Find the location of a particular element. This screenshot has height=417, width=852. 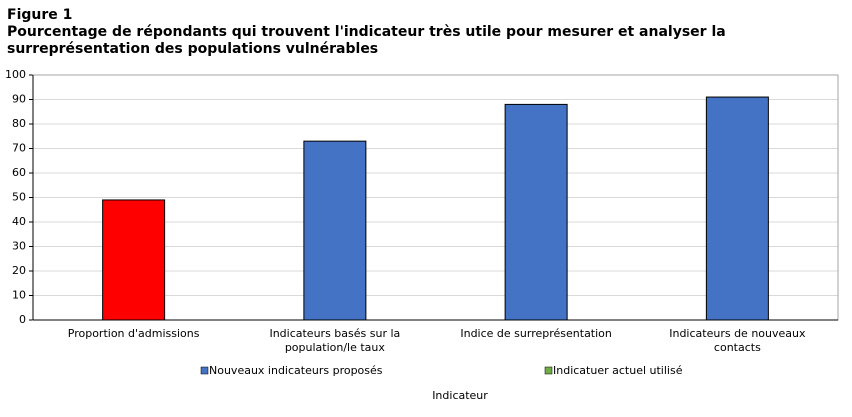

y-tick-label: 20 is located at coordinates (19, 270).